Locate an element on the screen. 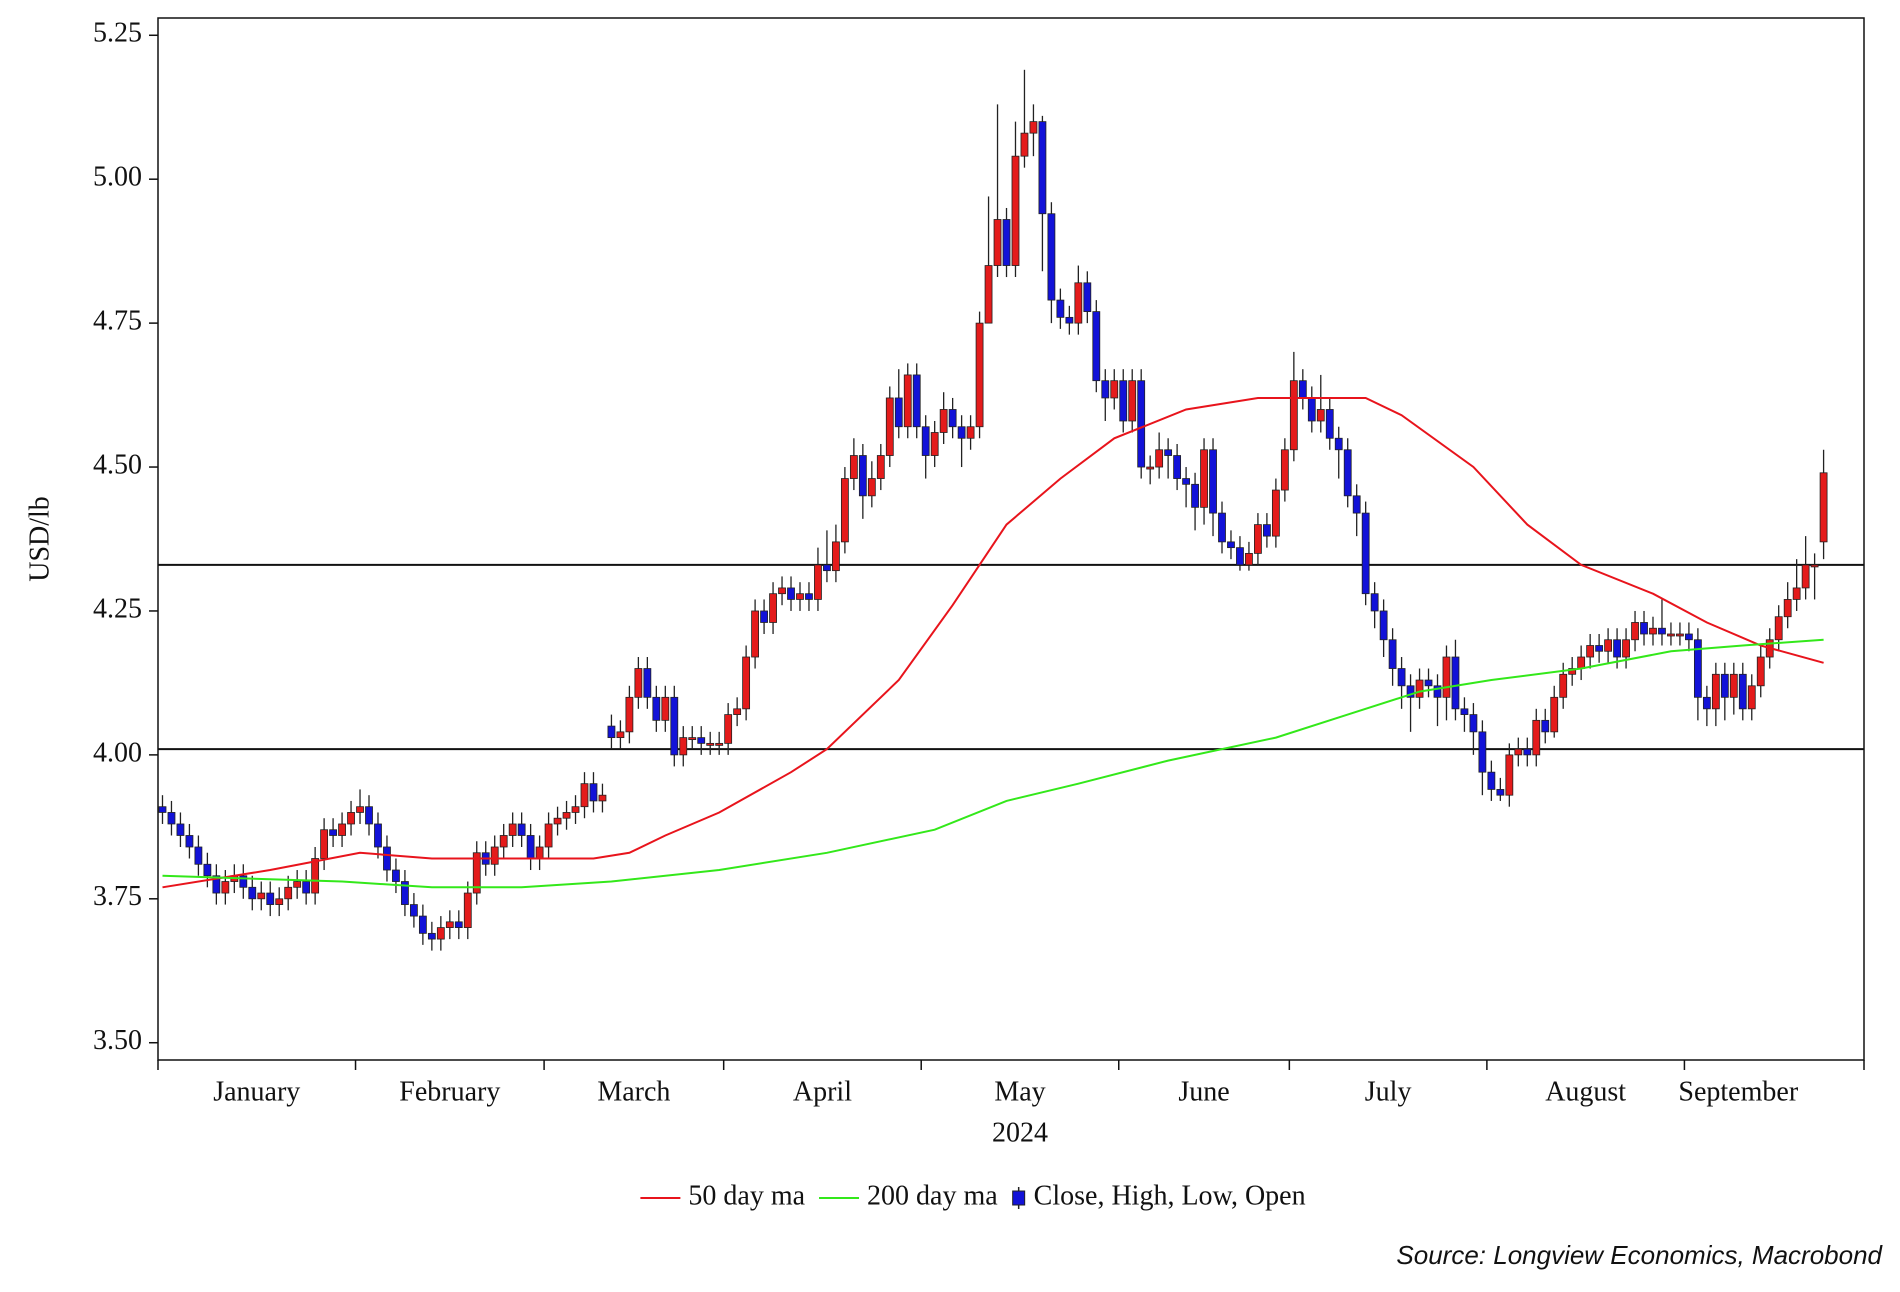 Image resolution: width=1900 pixels, height=1292 pixels. x-tick-label: September is located at coordinates (1738, 1091).